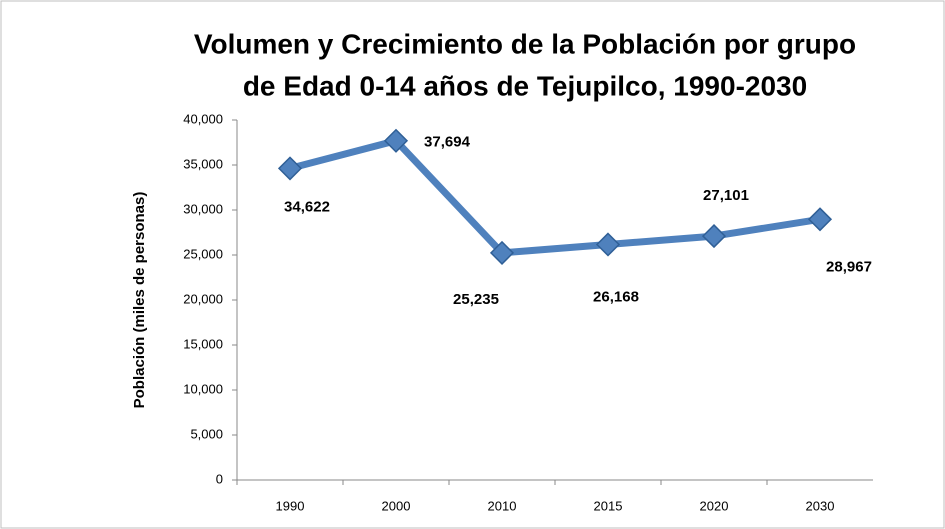 The height and width of the screenshot is (529, 945). What do you see at coordinates (396, 505) in the screenshot?
I see `x-tick-label: 2000` at bounding box center [396, 505].